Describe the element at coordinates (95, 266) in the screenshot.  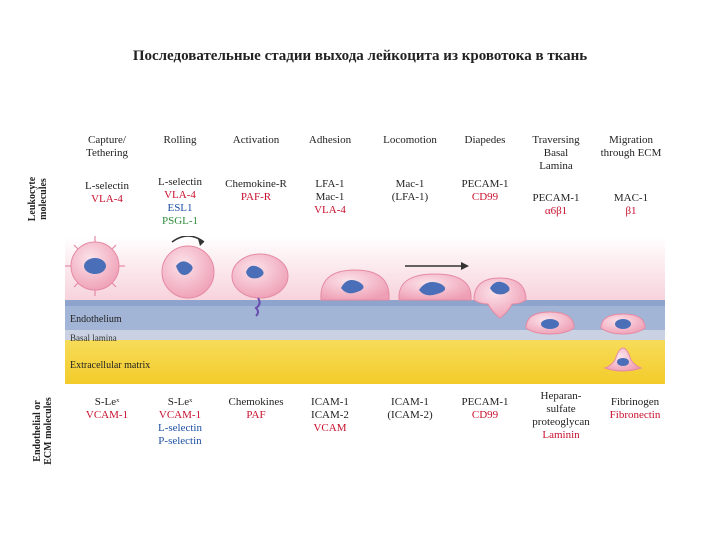
I see `leukocyte-capture` at that location.